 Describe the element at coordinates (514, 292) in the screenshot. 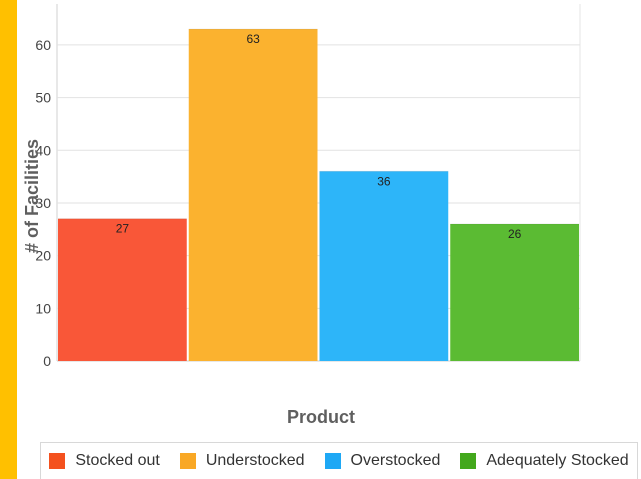

I see `bar-adequately-stocked` at that location.